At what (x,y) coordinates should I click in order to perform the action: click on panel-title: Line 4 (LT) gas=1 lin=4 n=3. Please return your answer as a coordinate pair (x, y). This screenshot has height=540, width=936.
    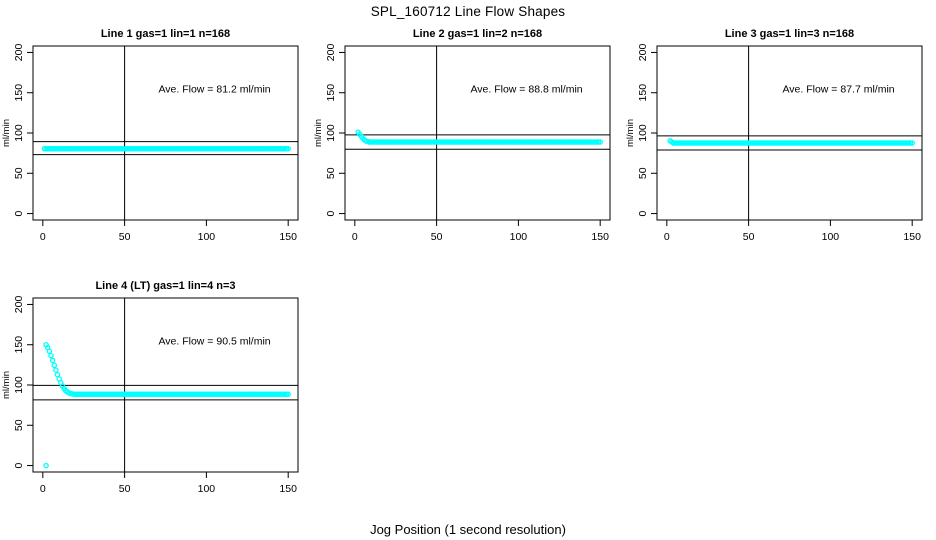
    Looking at the image, I should click on (165, 286).